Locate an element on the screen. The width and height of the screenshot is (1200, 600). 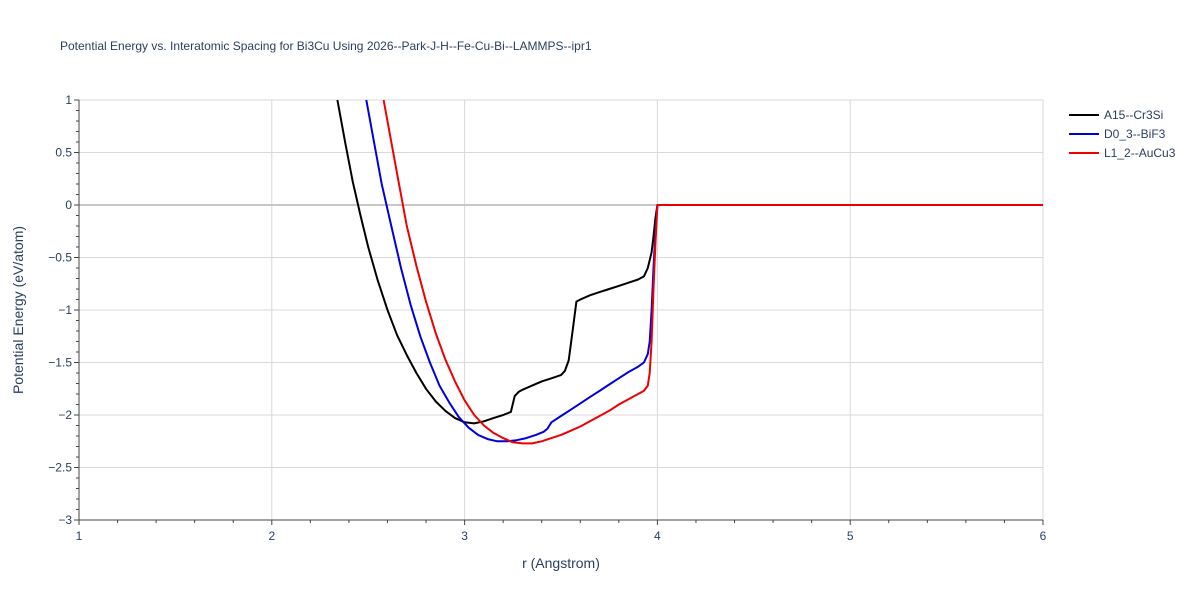
x-tick-label: 3 is located at coordinates (464, 536).